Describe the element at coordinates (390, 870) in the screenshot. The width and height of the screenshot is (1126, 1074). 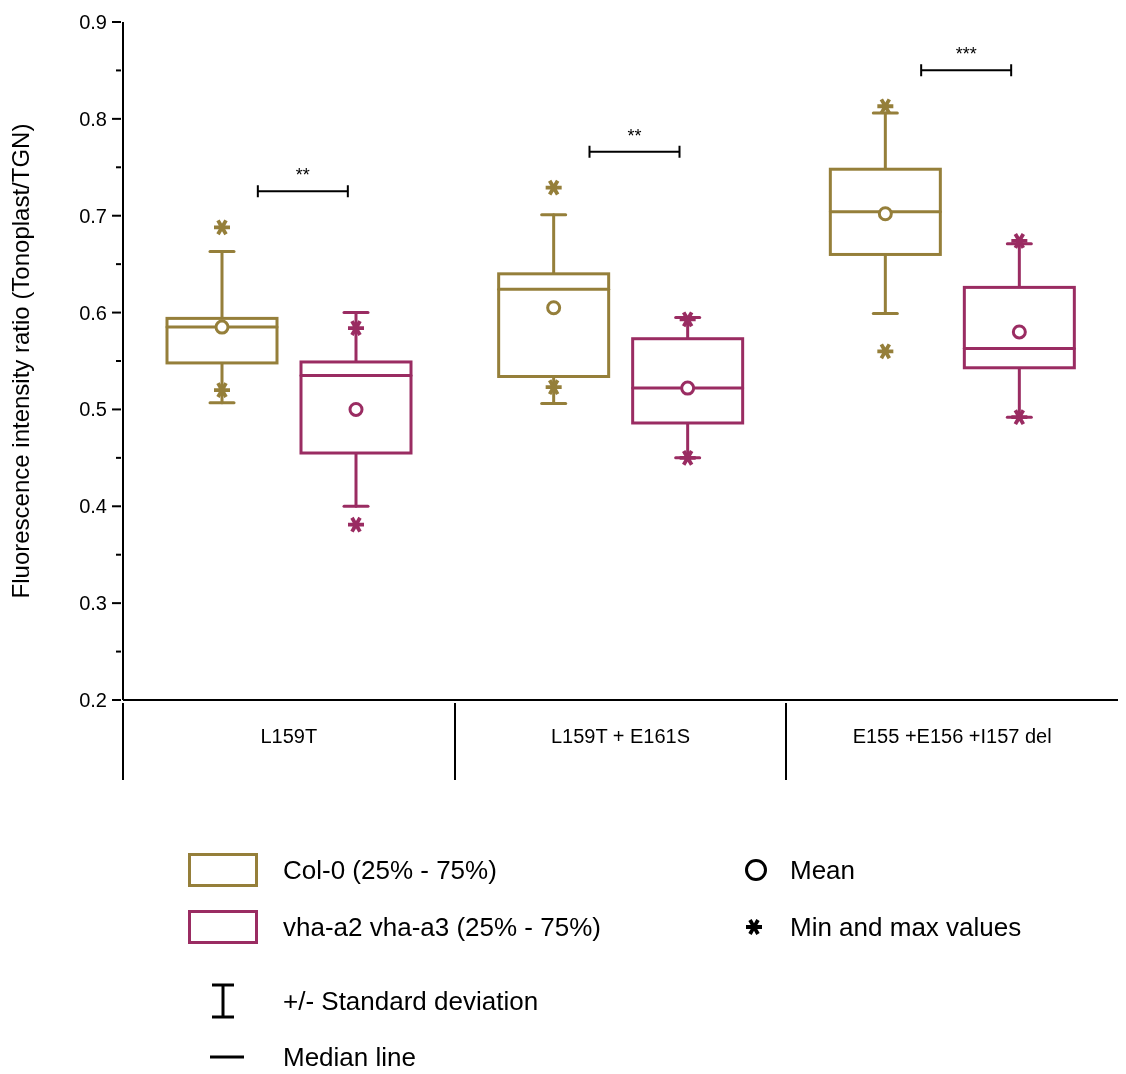
I see `legend-label: Col-0 (25% - 75%)` at that location.